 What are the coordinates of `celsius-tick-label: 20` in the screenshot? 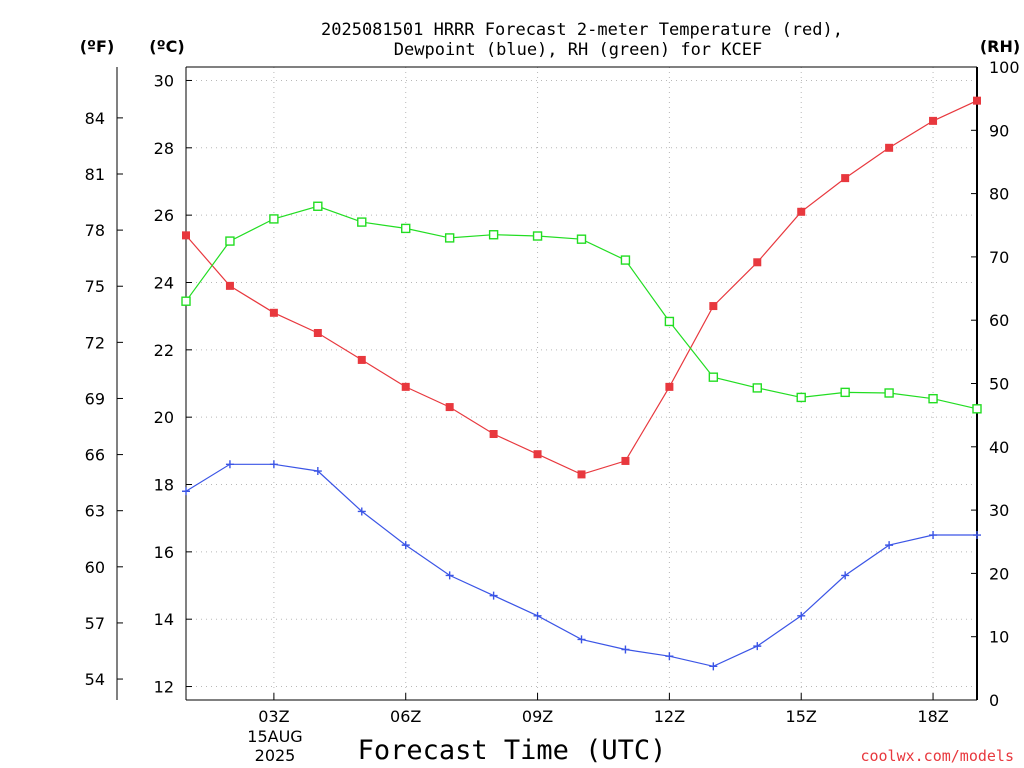 It's located at (164, 417).